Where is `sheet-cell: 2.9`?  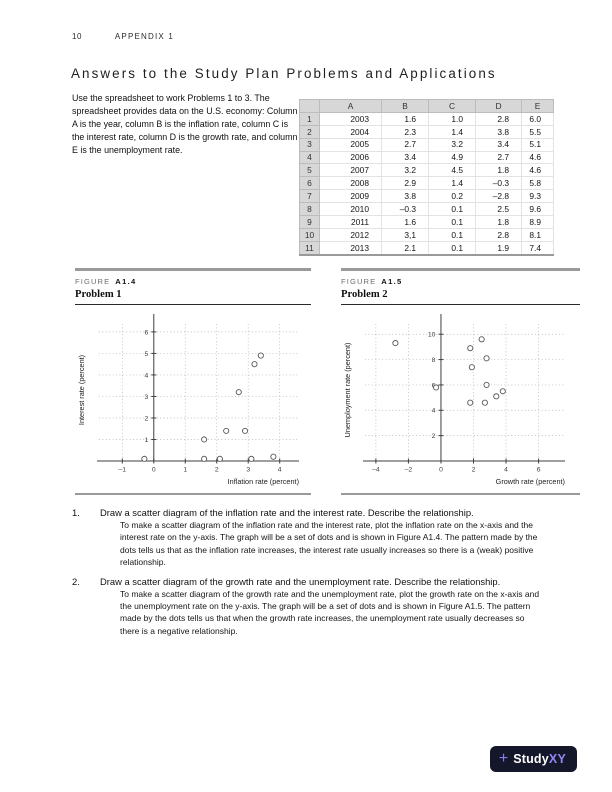
sheet-cell: 2.9 is located at coordinates (405, 183).